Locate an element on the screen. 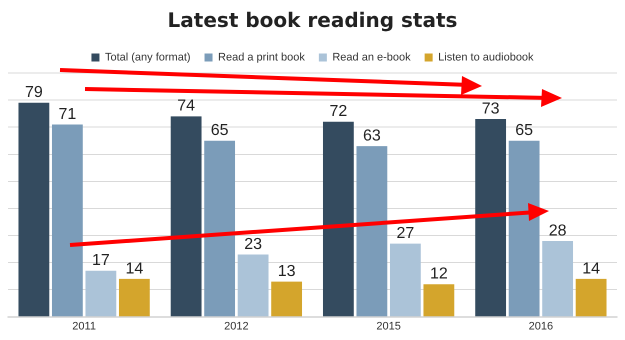 The image size is (625, 340). data-label: 27 is located at coordinates (405, 233).